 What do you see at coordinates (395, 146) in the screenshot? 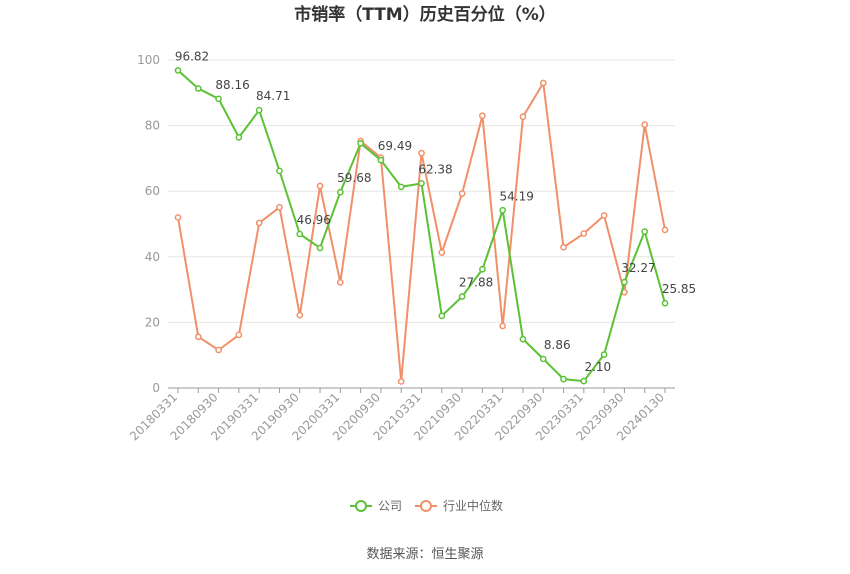
I see `data-label: 69.49` at bounding box center [395, 146].